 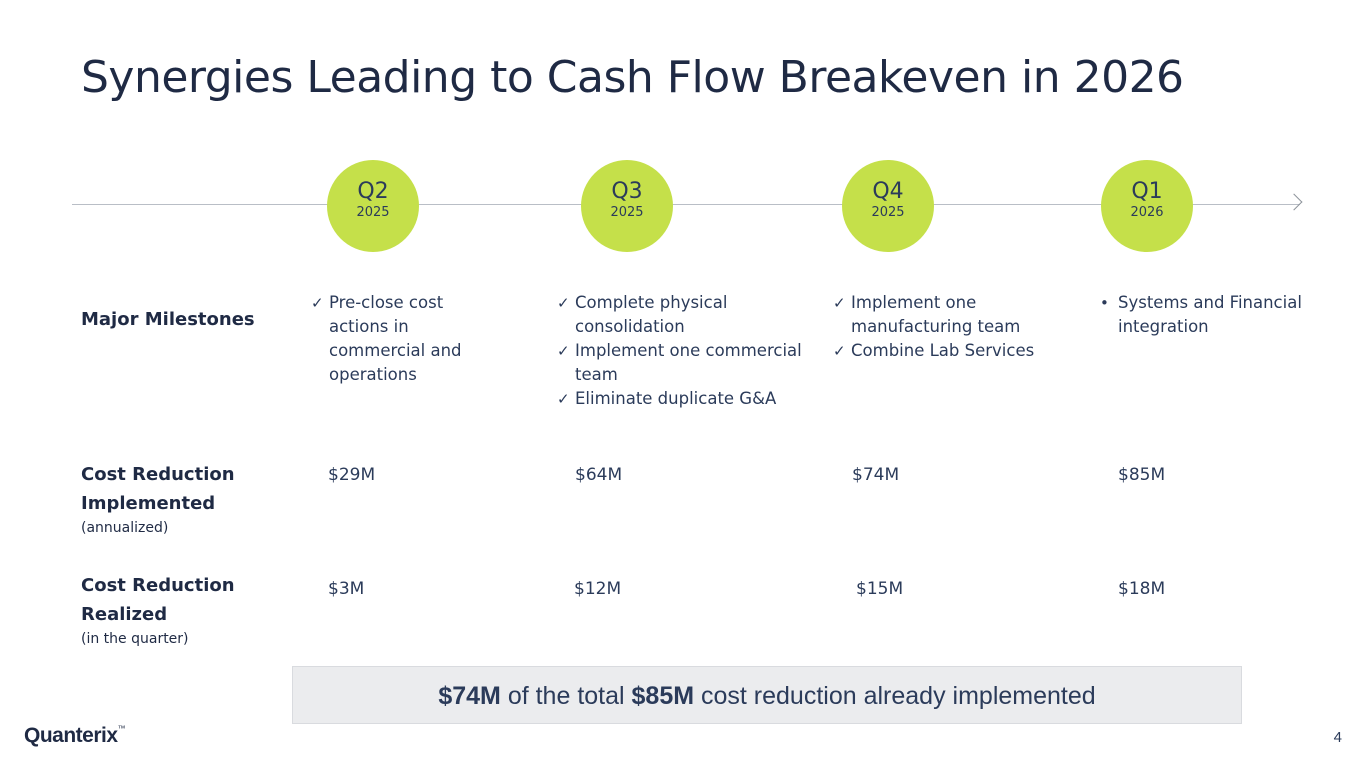 I want to click on quarter-year: 2026, so click(x=1147, y=212).